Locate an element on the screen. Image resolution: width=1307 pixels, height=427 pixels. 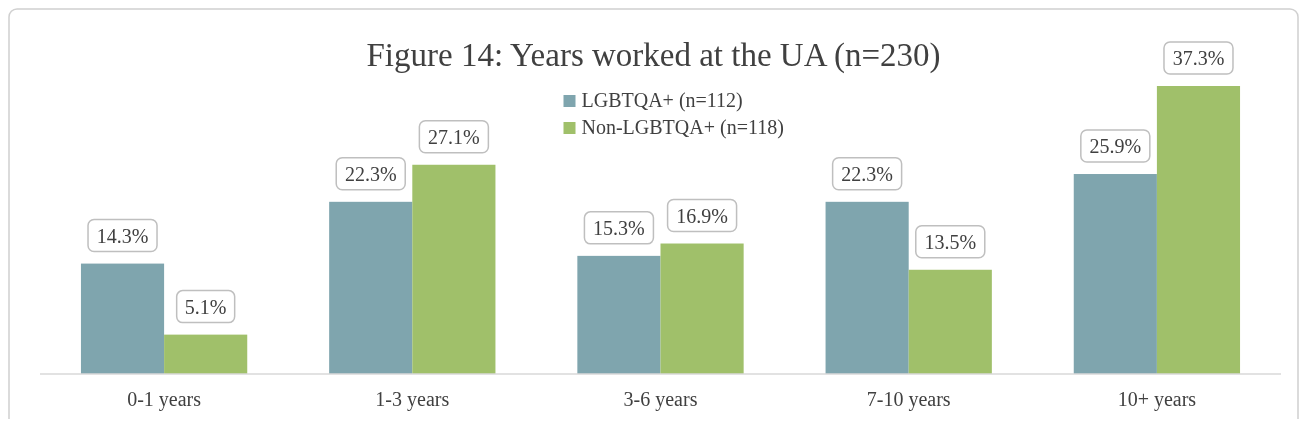
legend-label: Non-LGBTQA+ (n=118) is located at coordinates (682, 127).